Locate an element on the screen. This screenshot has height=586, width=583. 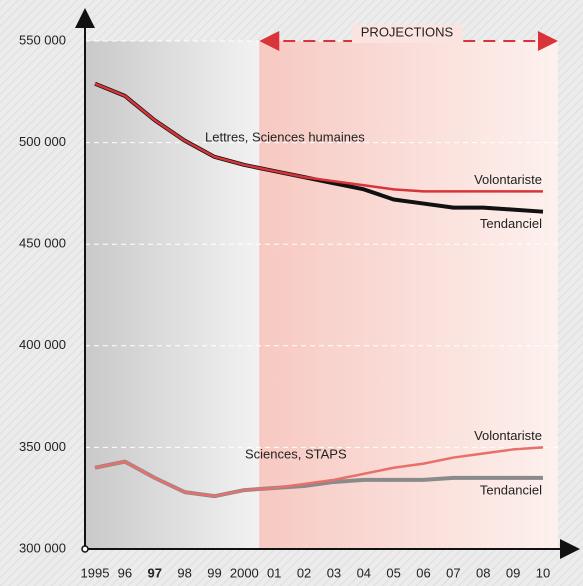
x-tick-label: 04 is located at coordinates (364, 572).